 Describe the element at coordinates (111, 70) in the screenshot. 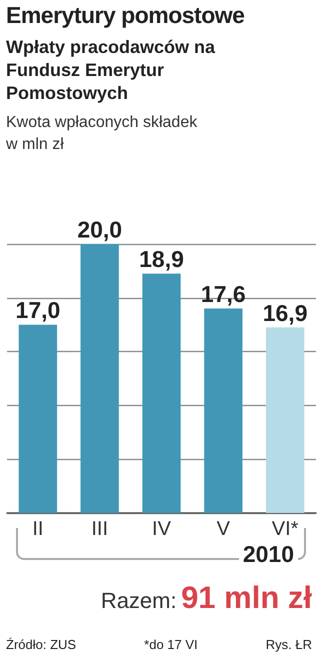

I see `chart-subtitle: Wpłaty pracodawców na Fundusz Emerytur Pomostowych` at that location.